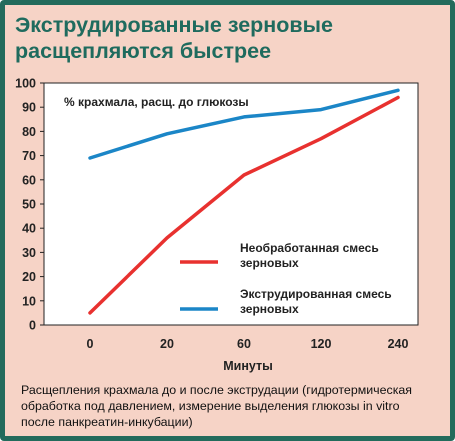  Describe the element at coordinates (248, 366) in the screenshot. I see `x-axis-label: Минуты` at that location.